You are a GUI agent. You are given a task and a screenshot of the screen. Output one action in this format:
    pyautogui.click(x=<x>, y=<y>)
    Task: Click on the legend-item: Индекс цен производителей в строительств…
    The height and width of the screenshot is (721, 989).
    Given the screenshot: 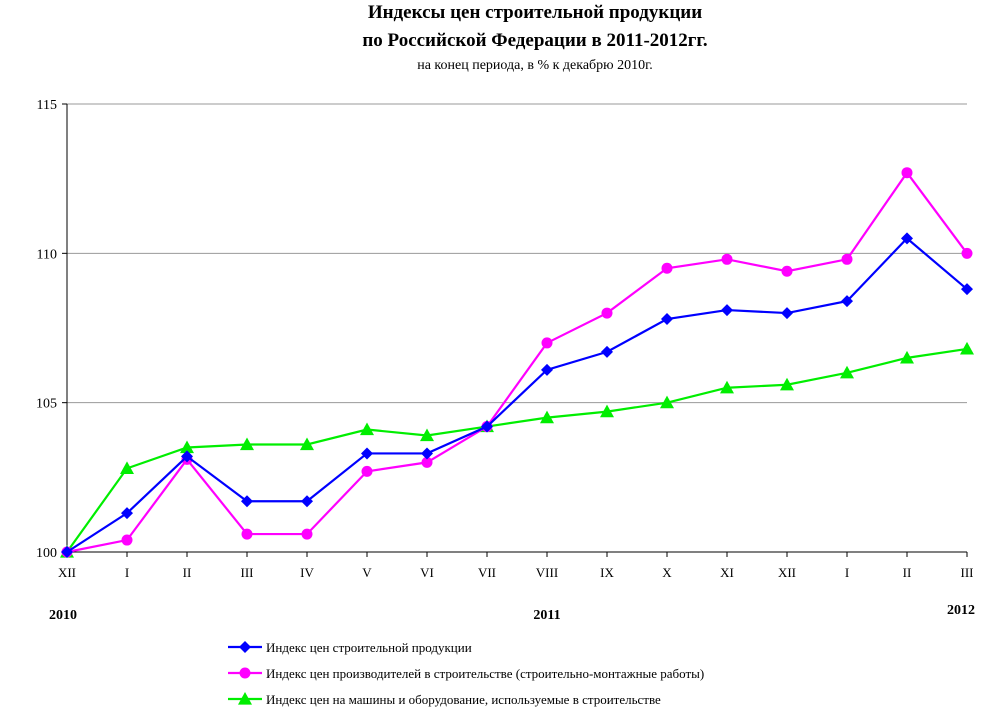 What is the action you would take?
    pyautogui.click(x=466, y=673)
    